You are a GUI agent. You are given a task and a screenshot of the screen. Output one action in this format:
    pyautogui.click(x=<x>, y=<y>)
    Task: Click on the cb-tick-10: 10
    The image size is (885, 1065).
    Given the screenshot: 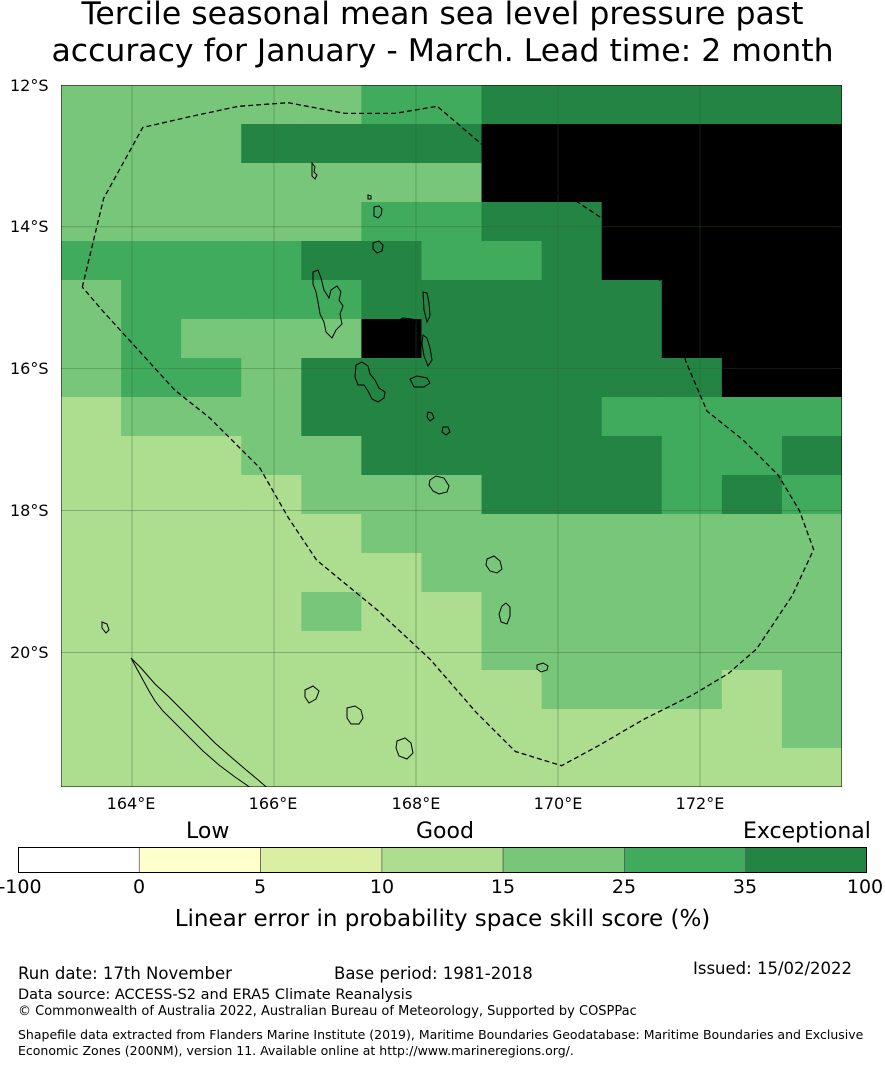 What is the action you would take?
    pyautogui.click(x=382, y=887)
    